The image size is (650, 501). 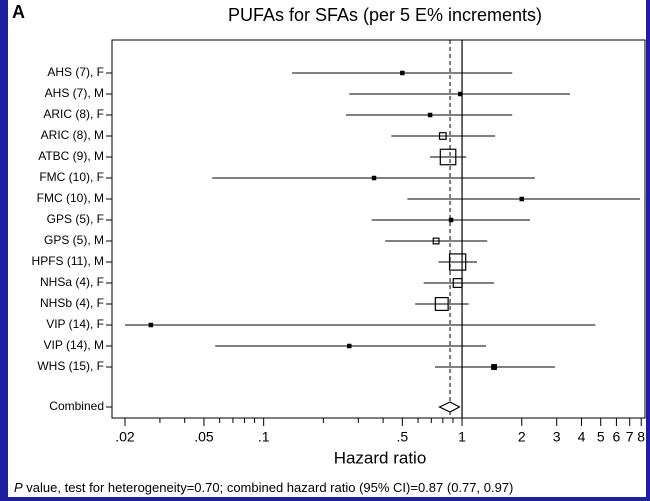 What do you see at coordinates (582, 437) in the screenshot?
I see `x-tick-label: 4` at bounding box center [582, 437].